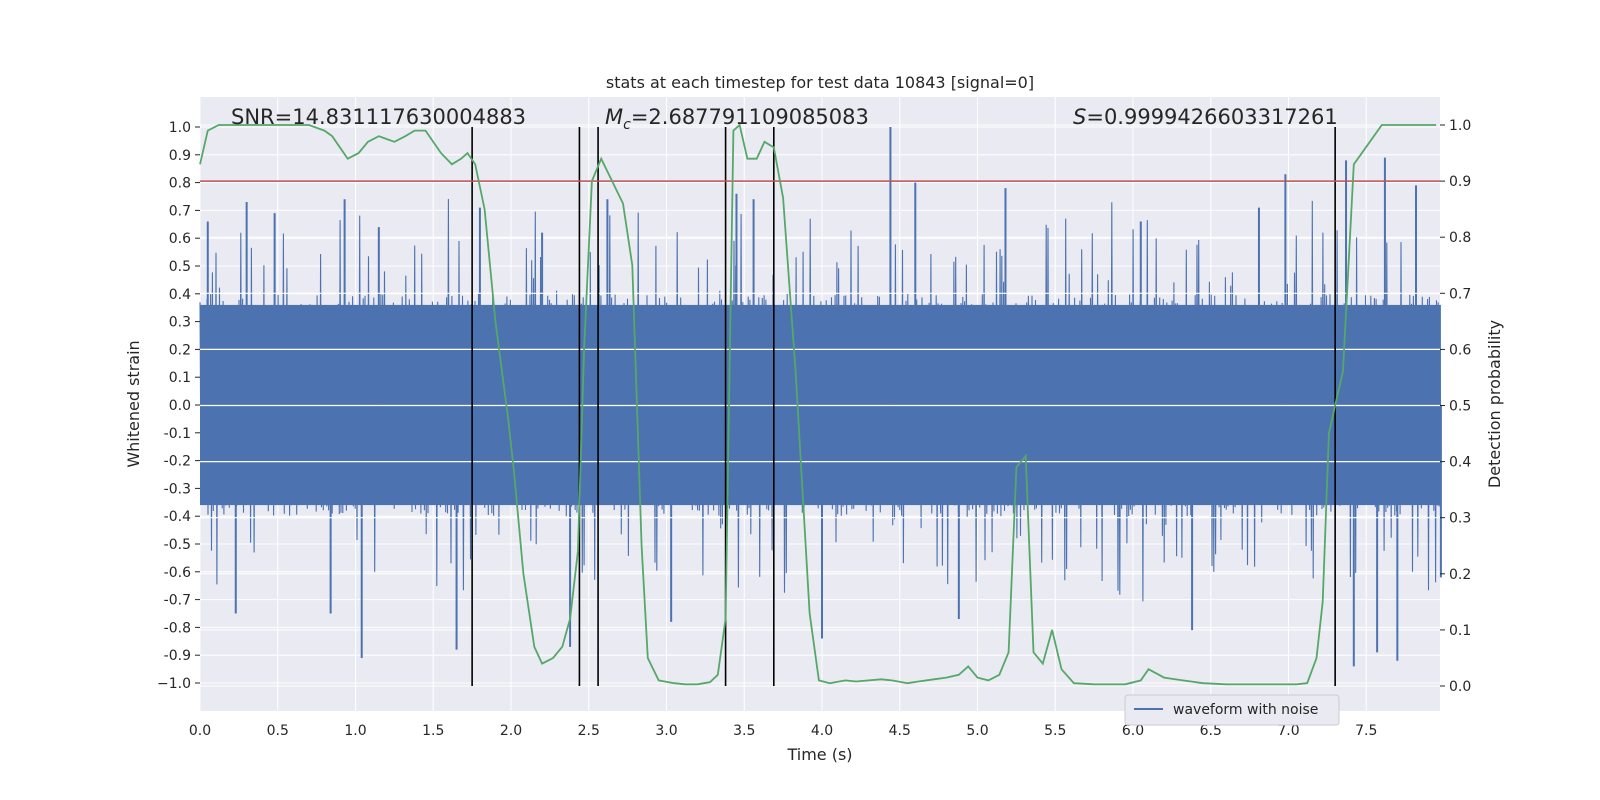 The image size is (1600, 800). I want to click on x-tick-label: 0.0, so click(200, 731).